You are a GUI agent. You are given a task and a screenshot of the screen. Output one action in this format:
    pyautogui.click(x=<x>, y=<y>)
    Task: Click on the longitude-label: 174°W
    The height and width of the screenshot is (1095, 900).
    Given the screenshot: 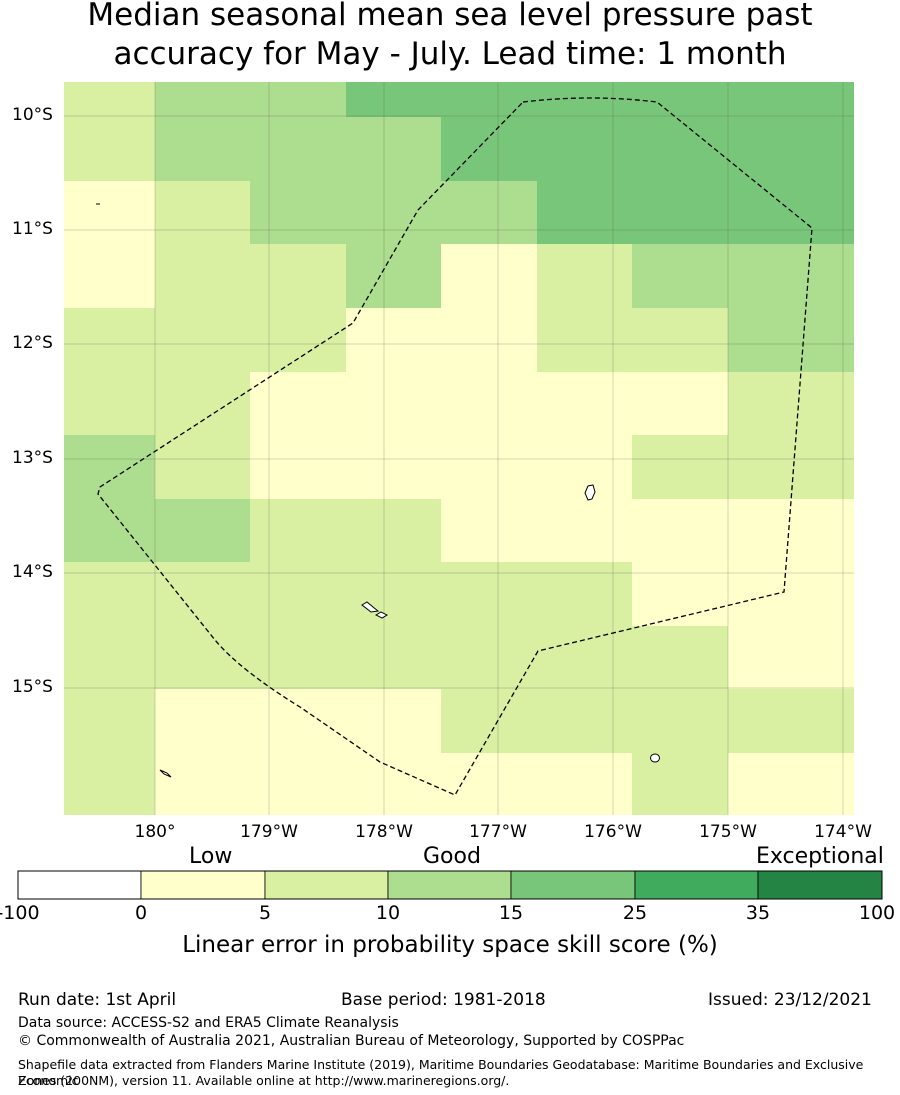 What is the action you would take?
    pyautogui.click(x=843, y=832)
    